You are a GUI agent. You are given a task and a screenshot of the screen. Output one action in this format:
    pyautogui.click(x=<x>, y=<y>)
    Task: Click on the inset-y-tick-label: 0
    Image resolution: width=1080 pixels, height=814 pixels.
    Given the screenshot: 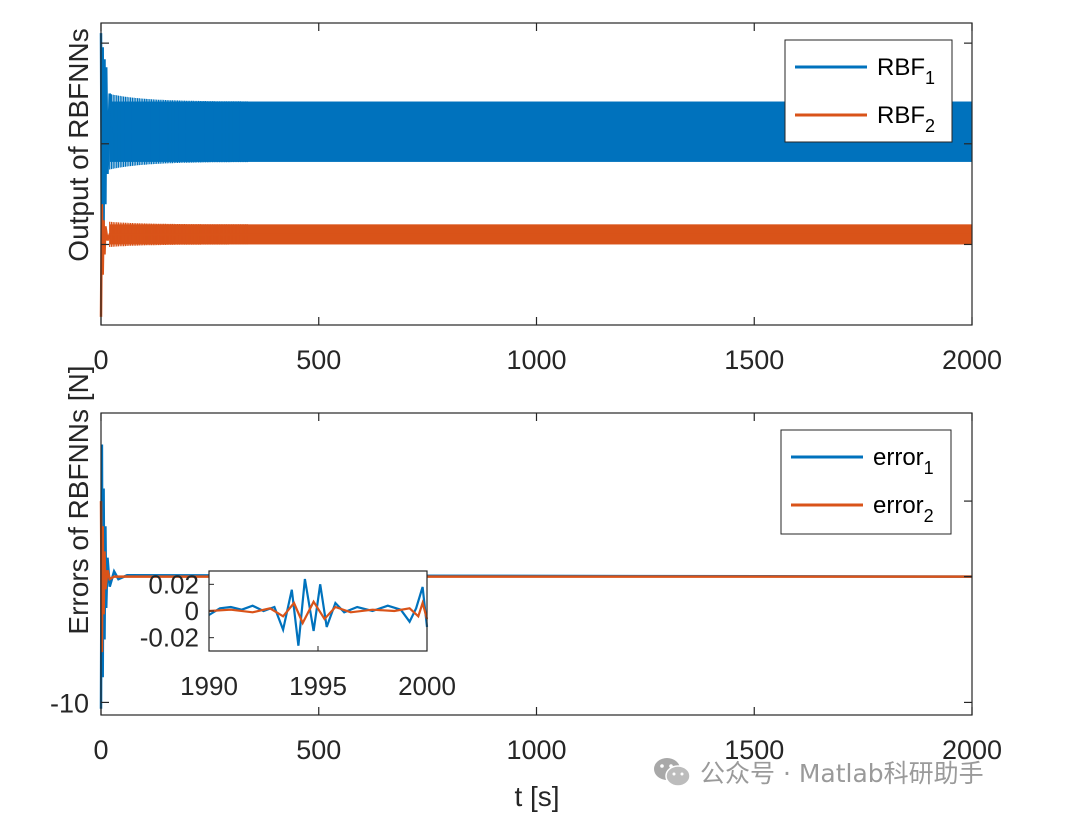 What is the action you would take?
    pyautogui.click(x=192, y=611)
    